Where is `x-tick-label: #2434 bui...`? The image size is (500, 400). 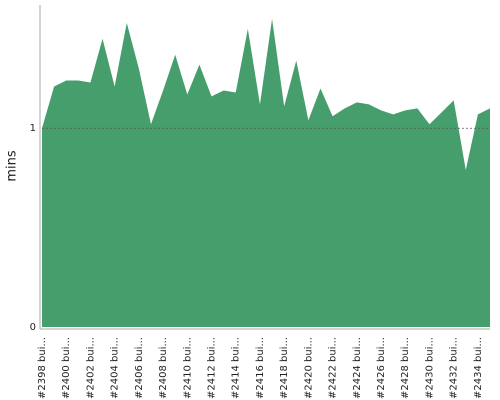
x-tick-label: #2434 bui... is located at coordinates (478, 368).